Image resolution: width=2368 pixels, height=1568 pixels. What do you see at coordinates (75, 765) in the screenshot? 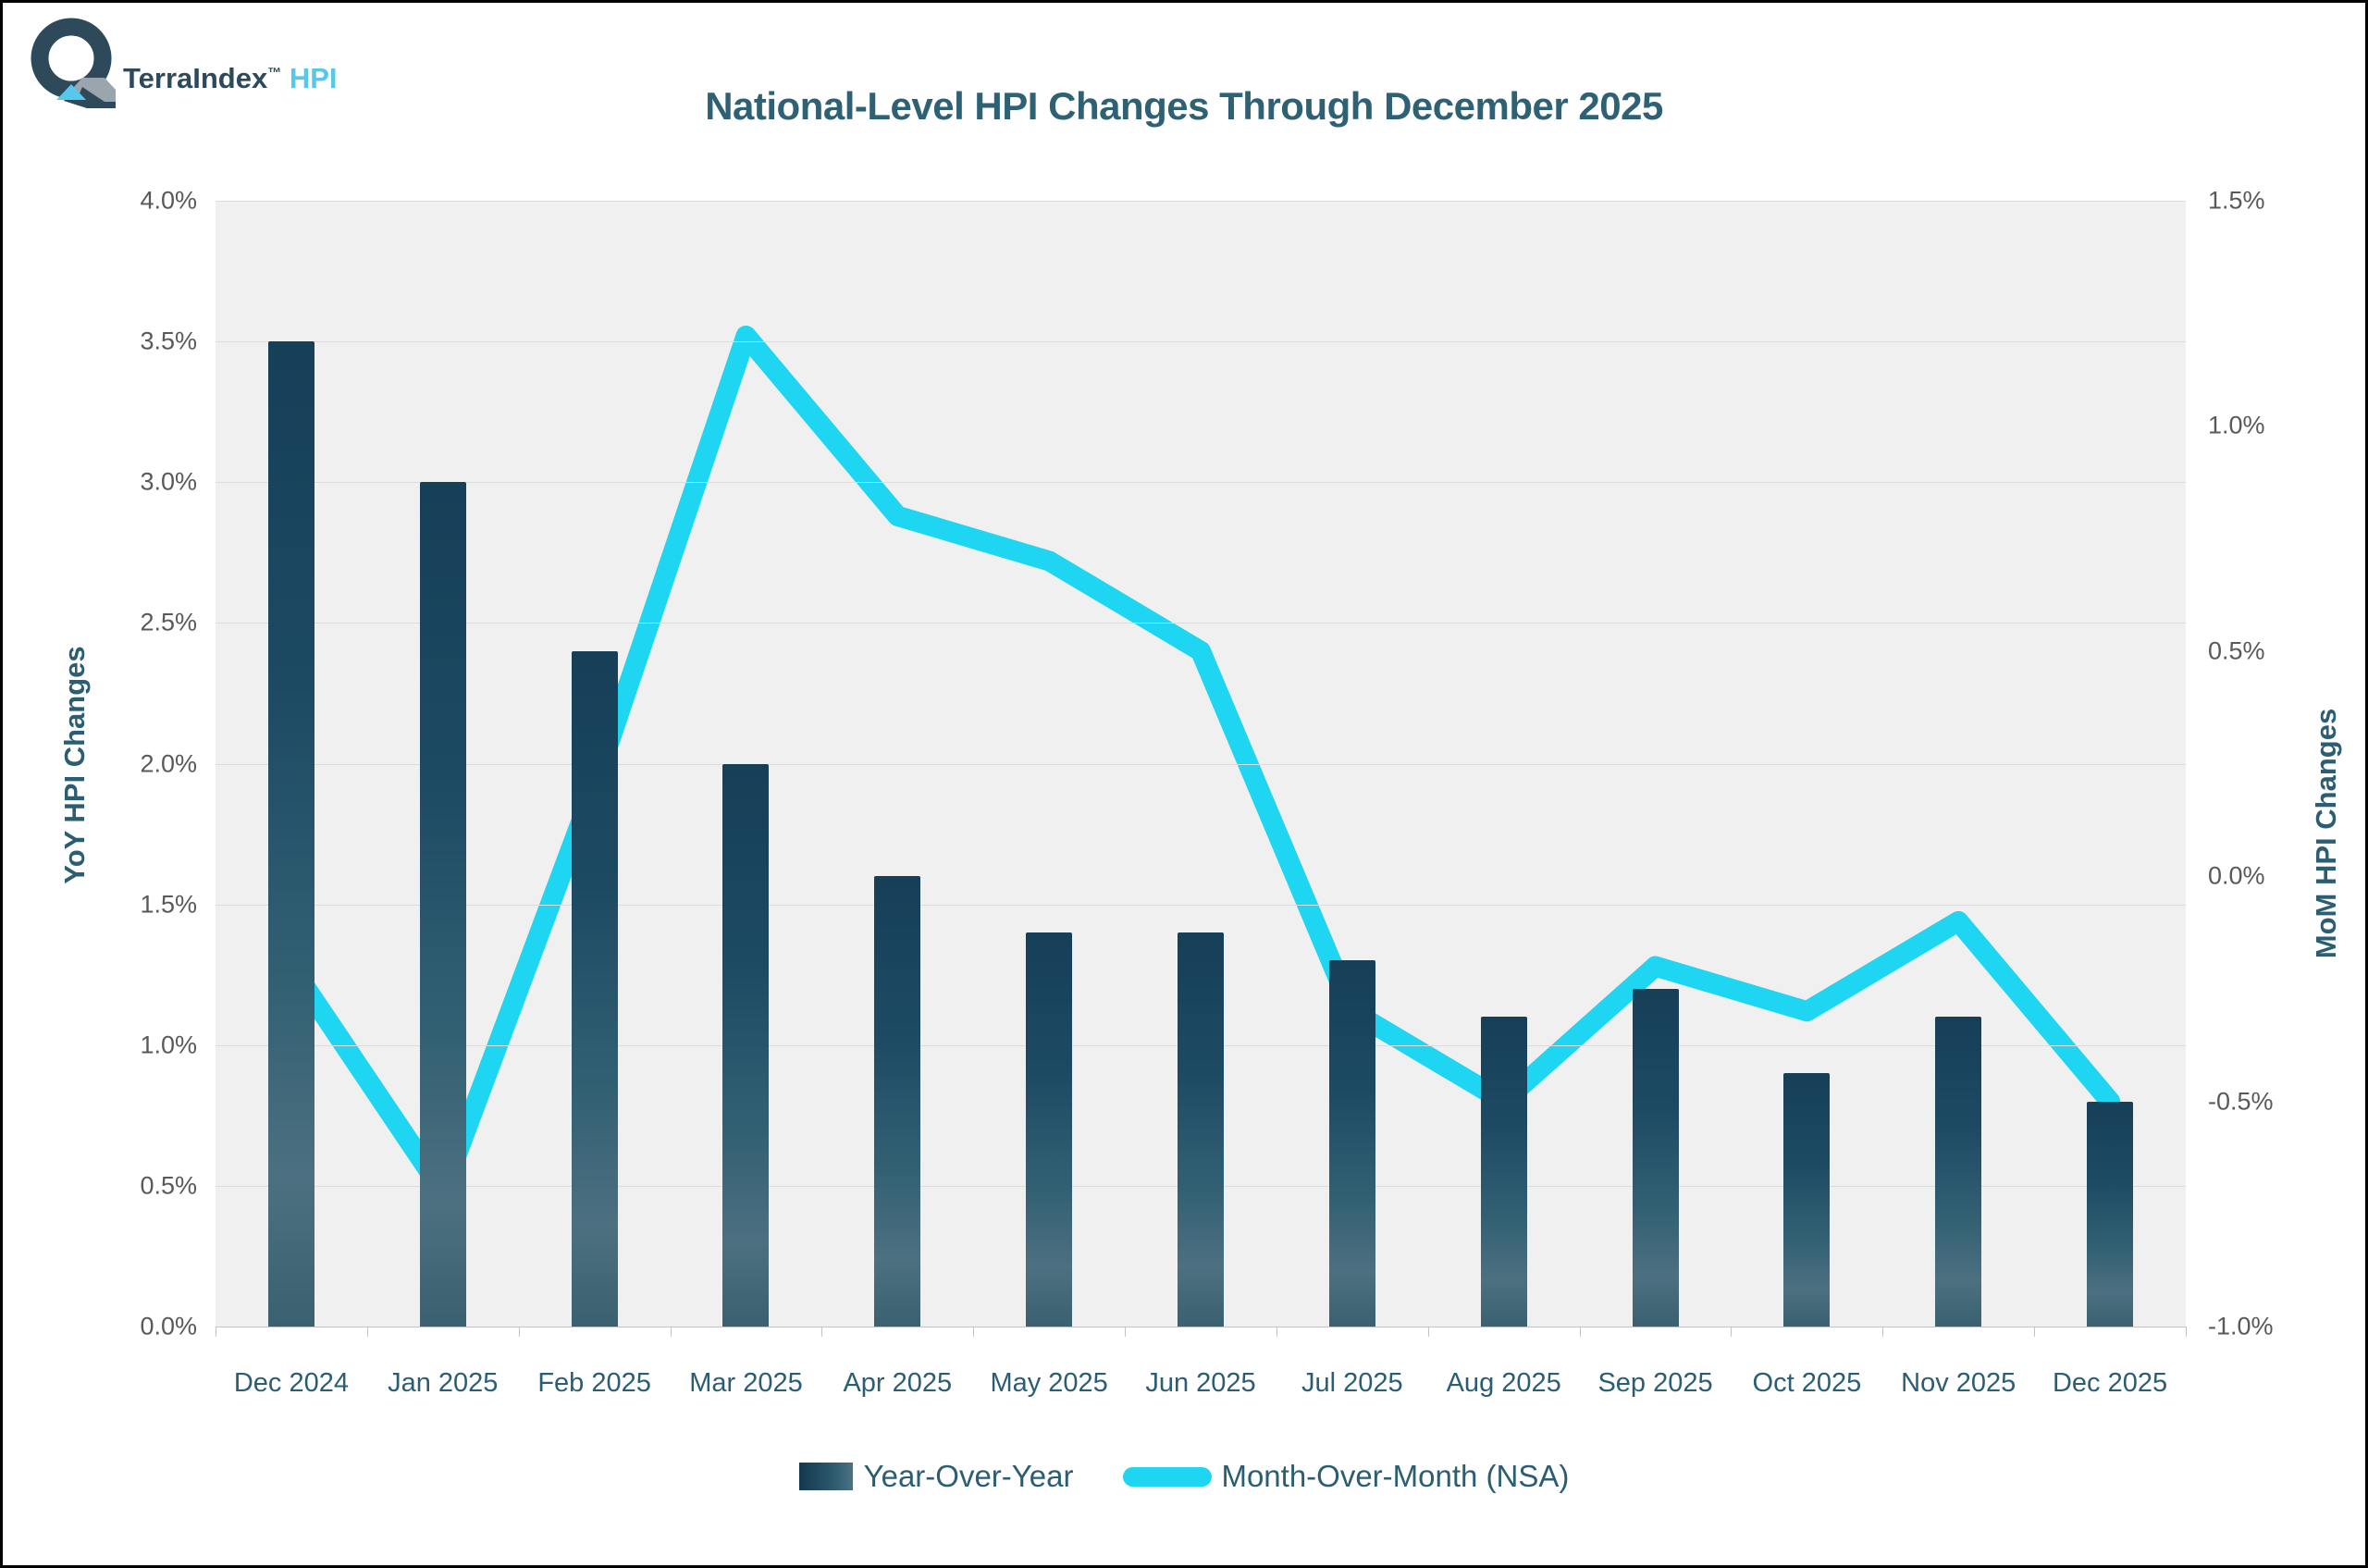
I see `left-axis-title: YoY HPI Changes` at bounding box center [75, 765].